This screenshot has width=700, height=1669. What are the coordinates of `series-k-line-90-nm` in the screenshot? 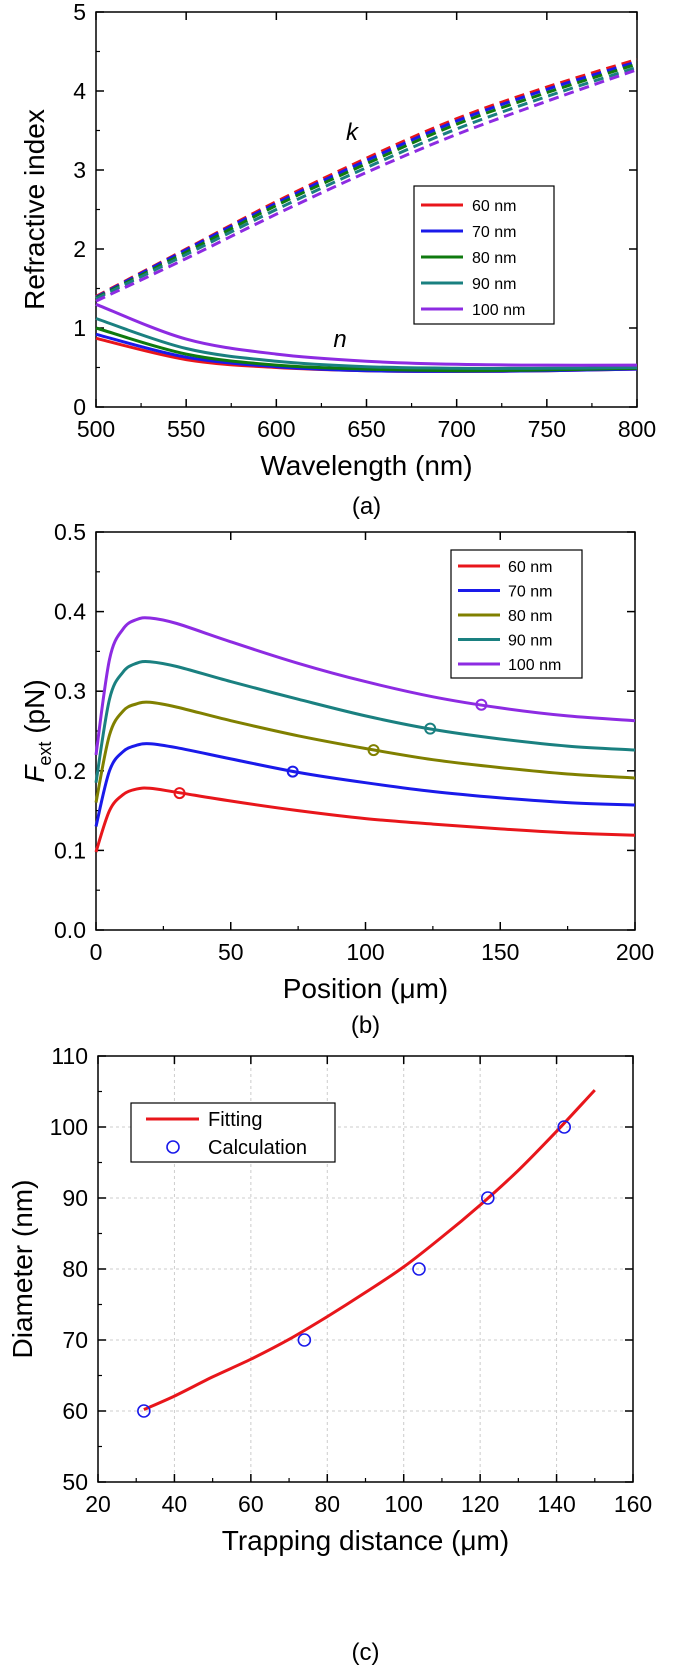 It's located at (366, 183).